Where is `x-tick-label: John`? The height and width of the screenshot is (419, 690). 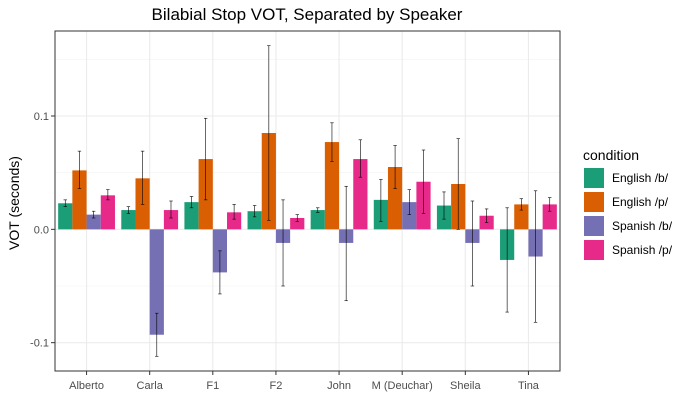
x-tick-label: John is located at coordinates (339, 386).